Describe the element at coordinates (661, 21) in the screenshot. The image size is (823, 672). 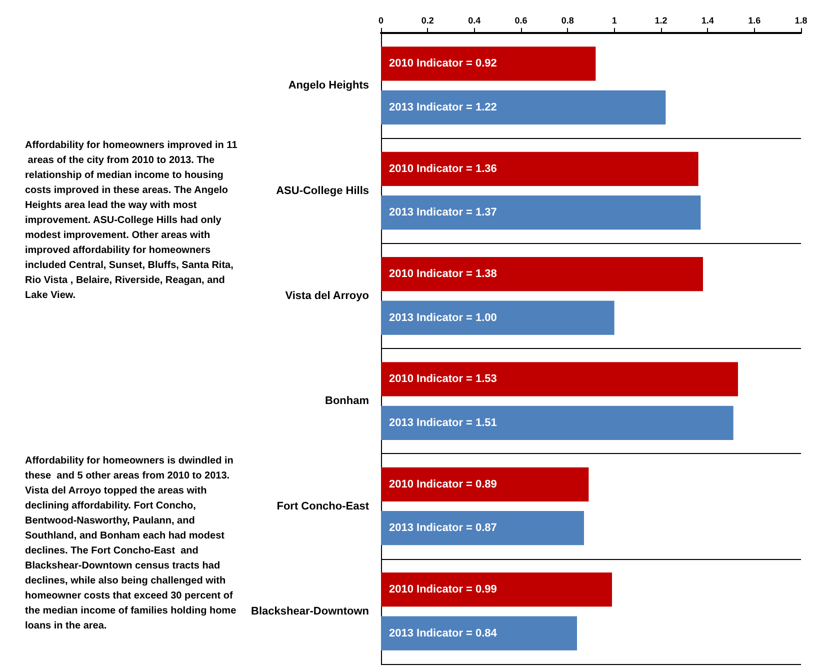
I see `x-tick-label: 1.2` at that location.